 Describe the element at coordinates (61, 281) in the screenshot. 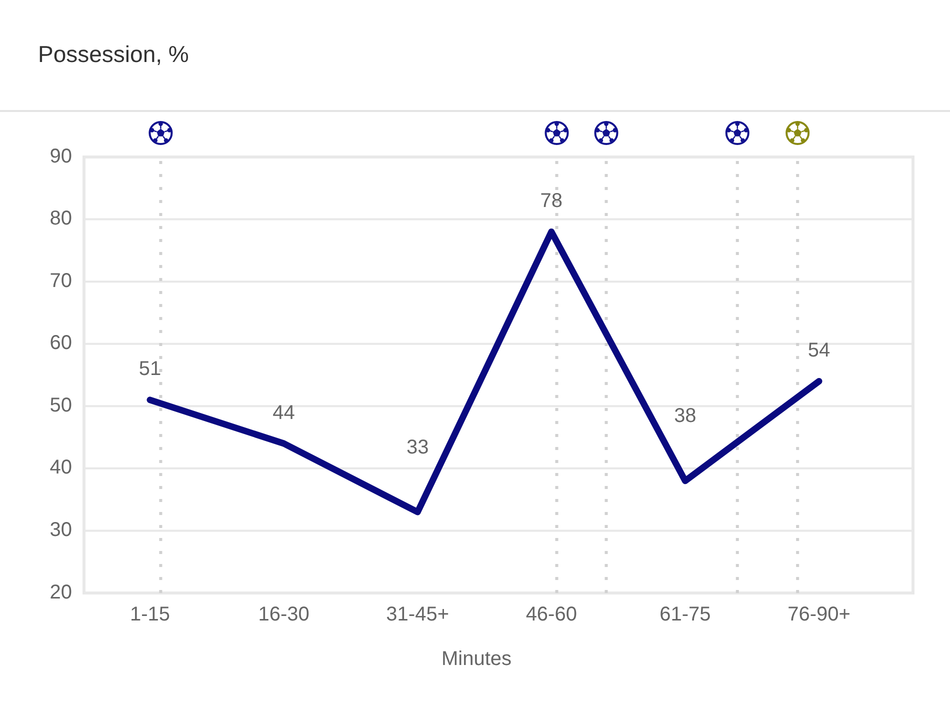

I see `y-tick-label: 70` at that location.